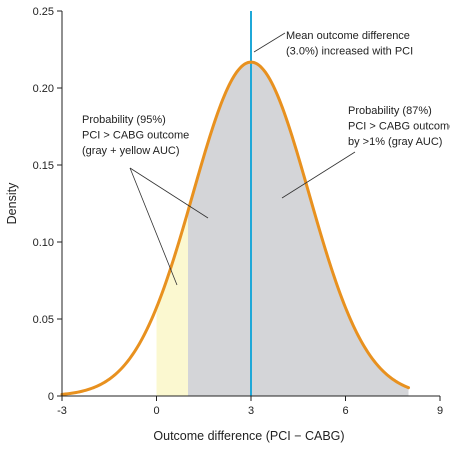 The width and height of the screenshot is (450, 450). Describe the element at coordinates (43, 12) in the screenshot. I see `y-tick-label: 0.25` at that location.